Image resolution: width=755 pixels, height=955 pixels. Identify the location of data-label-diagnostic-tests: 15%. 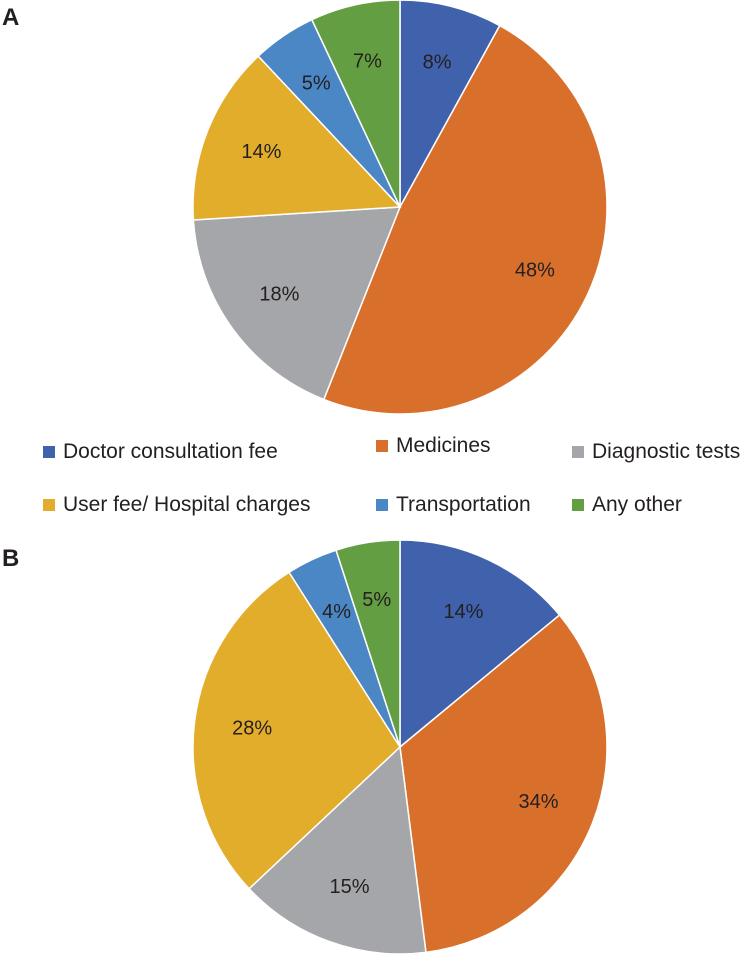
(349, 887).